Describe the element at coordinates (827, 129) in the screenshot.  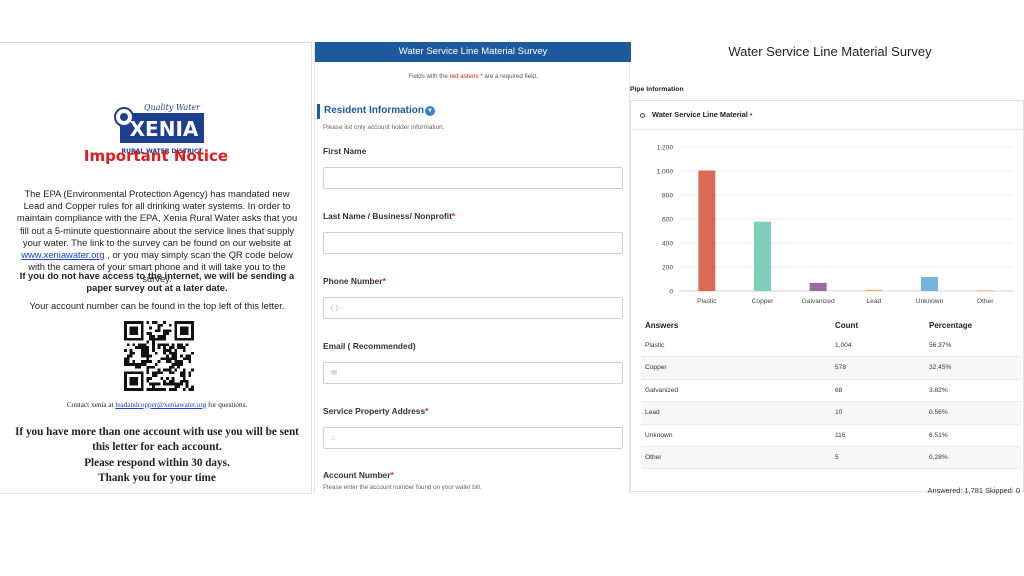
I see `divider` at that location.